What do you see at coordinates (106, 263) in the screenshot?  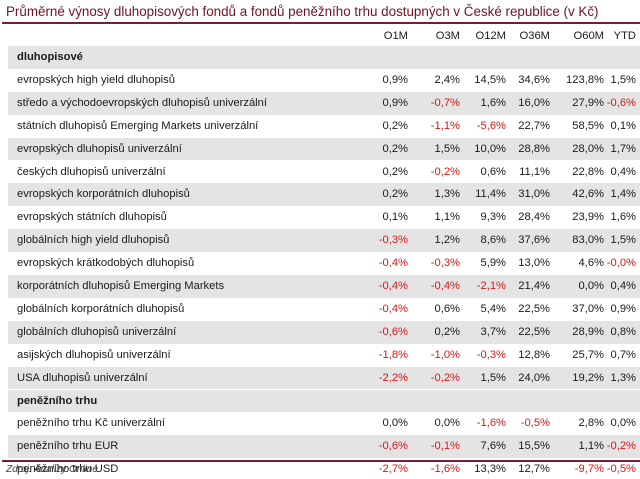 I see `fund-category-label: evropských krátkodobých dluhopisů` at bounding box center [106, 263].